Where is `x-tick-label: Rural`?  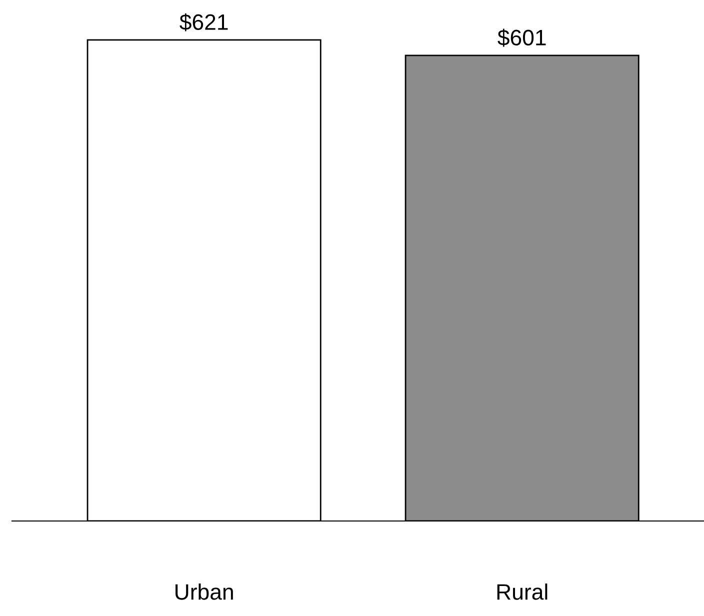
x-tick-label: Rural is located at coordinates (522, 592).